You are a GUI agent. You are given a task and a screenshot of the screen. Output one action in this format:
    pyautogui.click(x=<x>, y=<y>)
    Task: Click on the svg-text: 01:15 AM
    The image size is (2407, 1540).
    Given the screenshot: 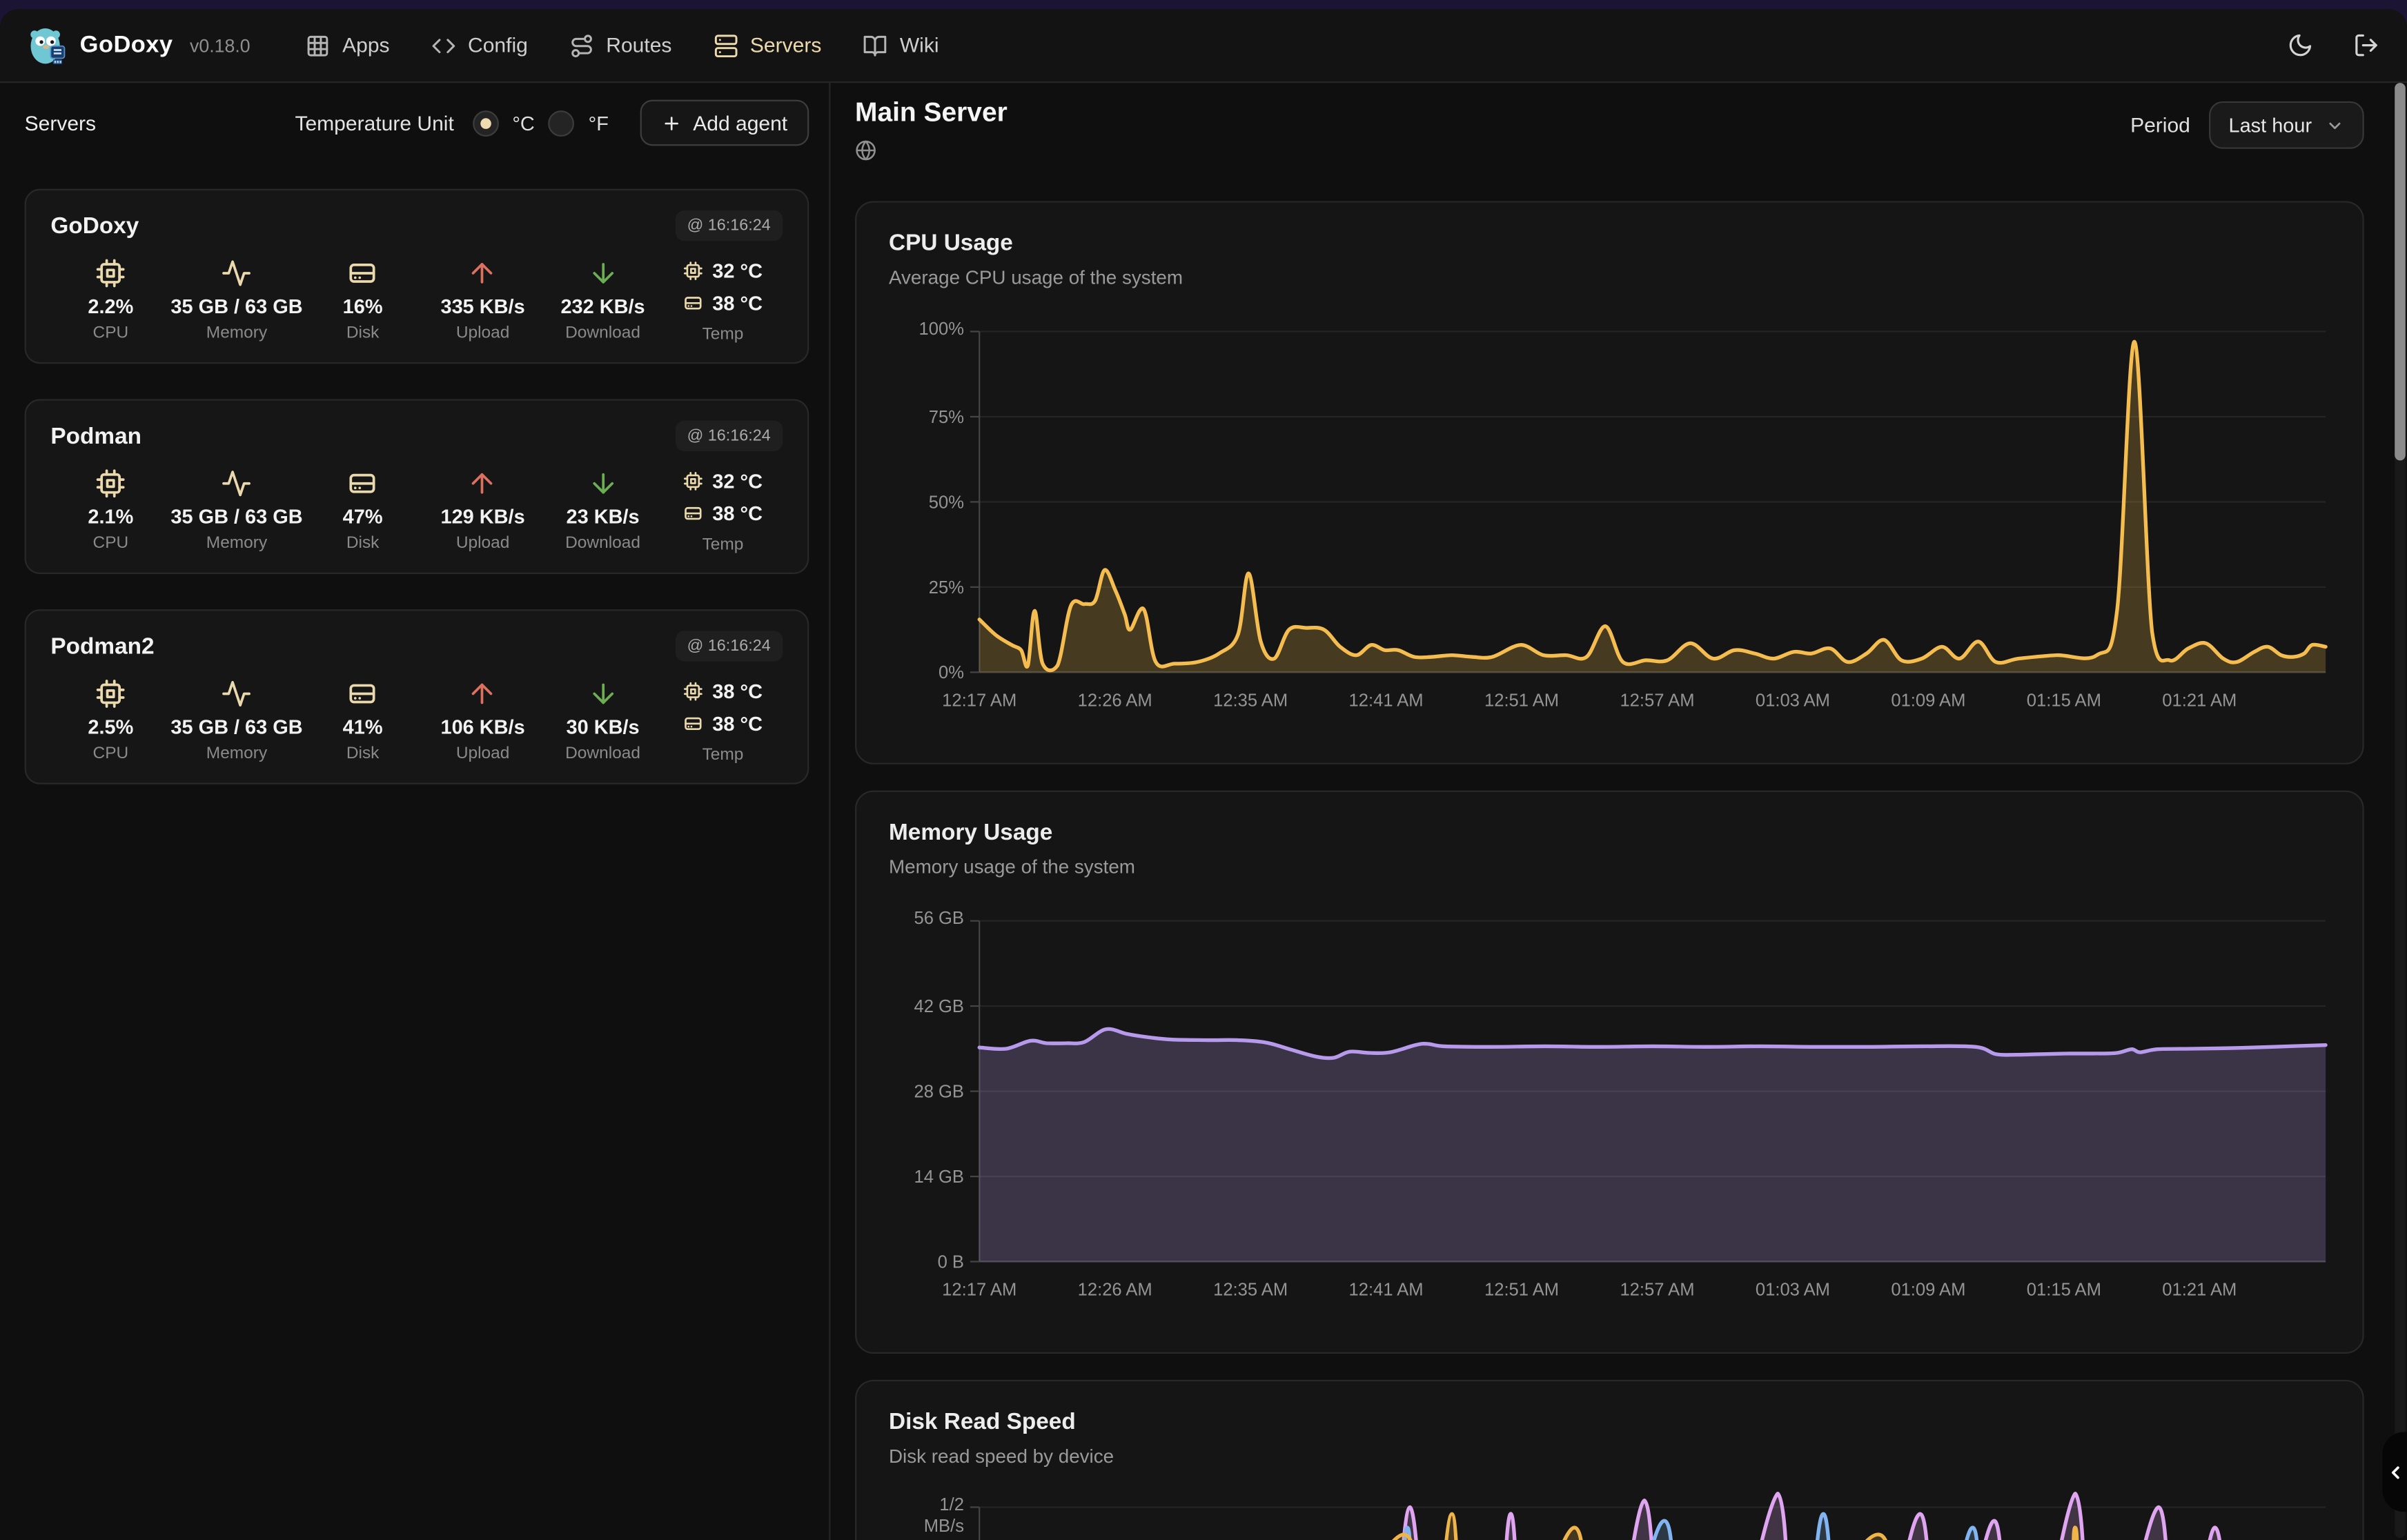 What is the action you would take?
    pyautogui.click(x=2064, y=1290)
    